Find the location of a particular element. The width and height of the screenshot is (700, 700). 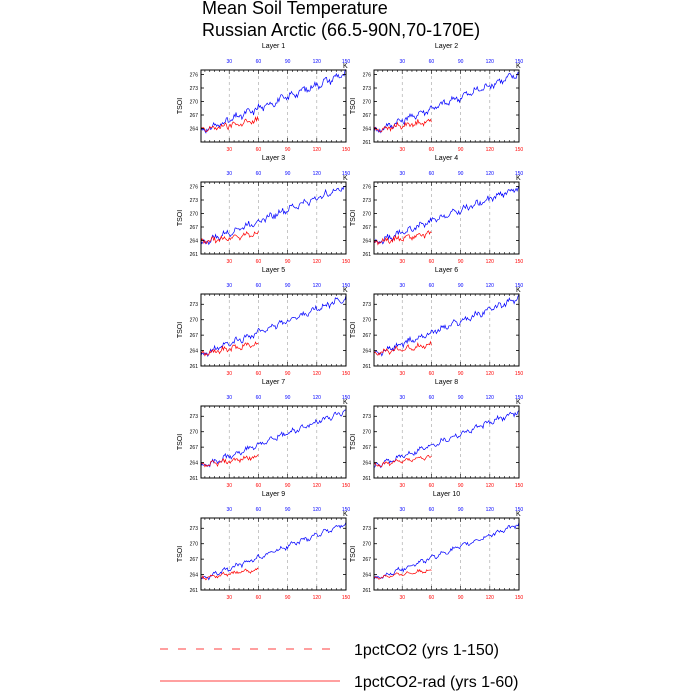

panel-title: Layer 8 is located at coordinates (446, 382).